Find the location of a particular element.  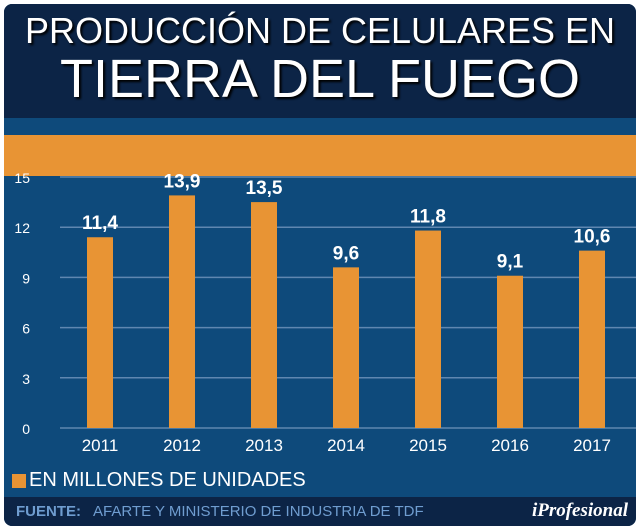

x-tick-label: 2011 is located at coordinates (100, 445).